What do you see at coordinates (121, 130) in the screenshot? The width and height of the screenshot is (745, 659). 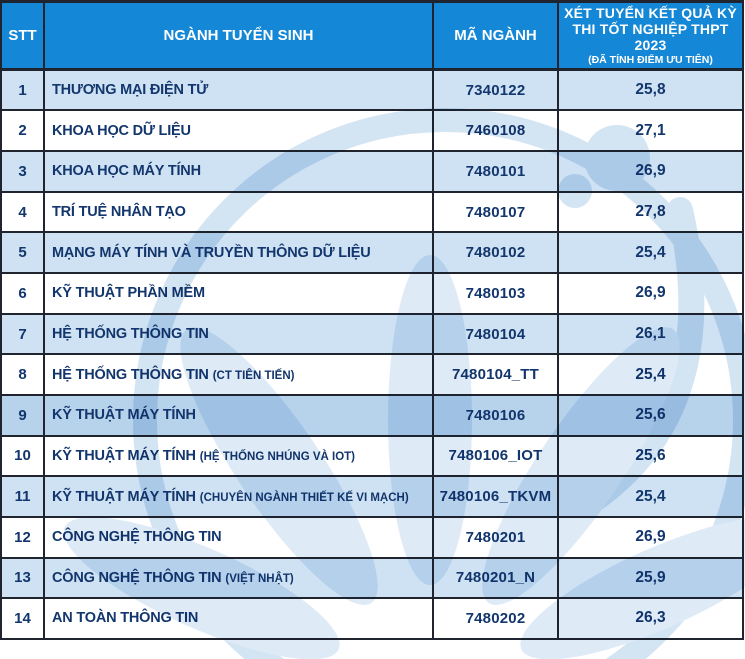 I see `major-name: KHOA HỌC DỮ LIỆU` at bounding box center [121, 130].